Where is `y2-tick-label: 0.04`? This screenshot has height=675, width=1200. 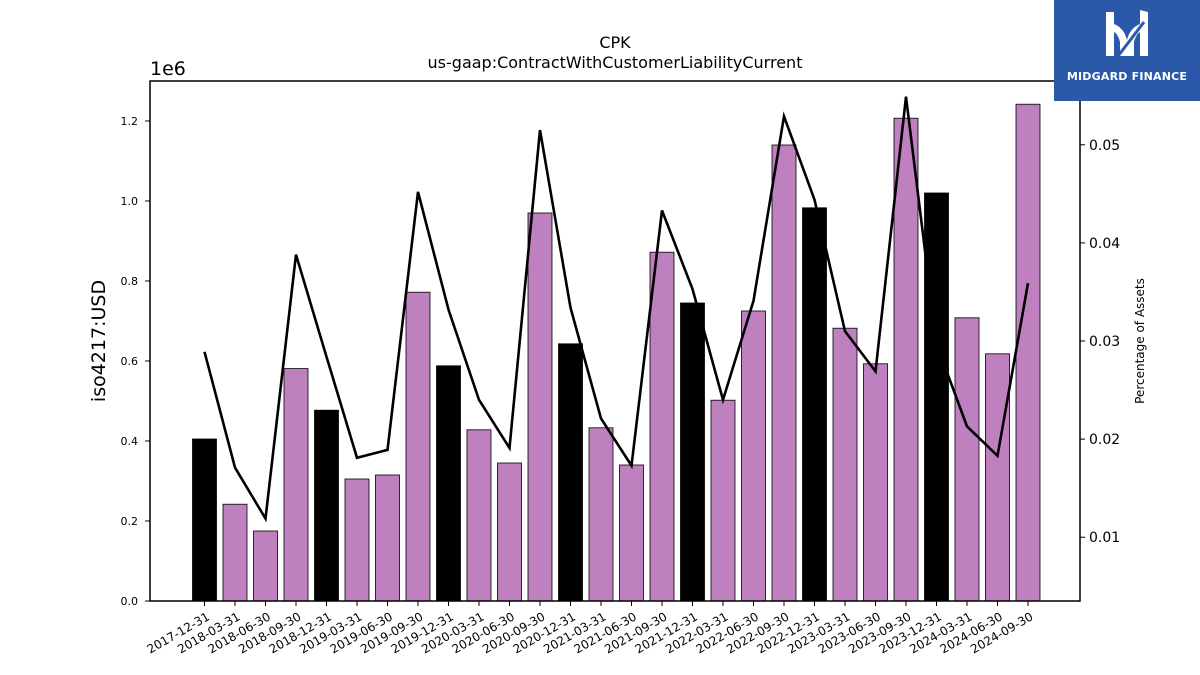 y2-tick-label: 0.04 is located at coordinates (1104, 244).